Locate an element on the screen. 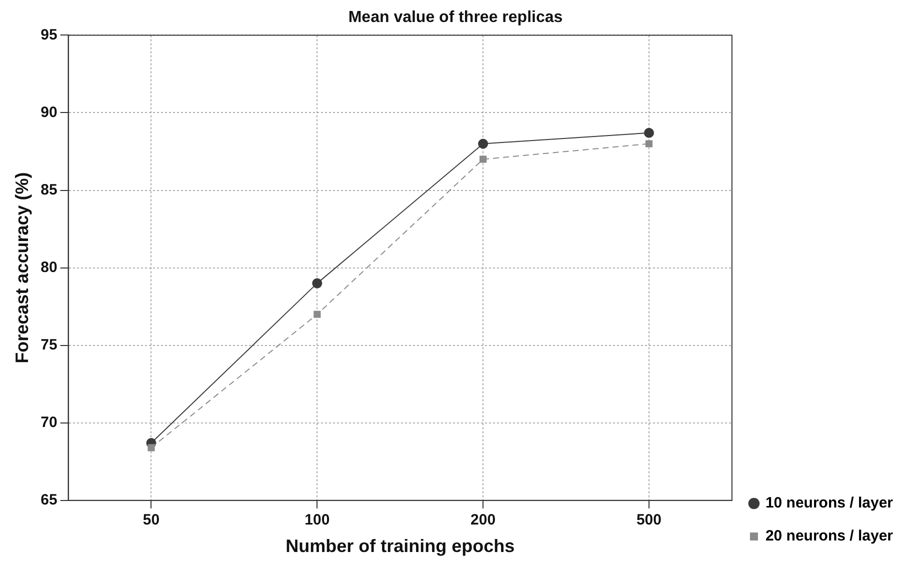 This screenshot has width=921, height=570. chart-title: Mean value of three replicas is located at coordinates (455, 17).